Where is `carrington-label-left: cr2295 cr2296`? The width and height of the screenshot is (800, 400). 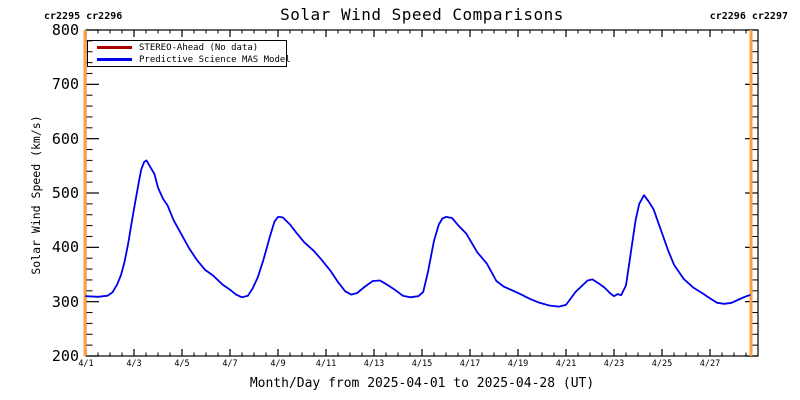 carrington-label-left: cr2295 cr2296 is located at coordinates (83, 16).